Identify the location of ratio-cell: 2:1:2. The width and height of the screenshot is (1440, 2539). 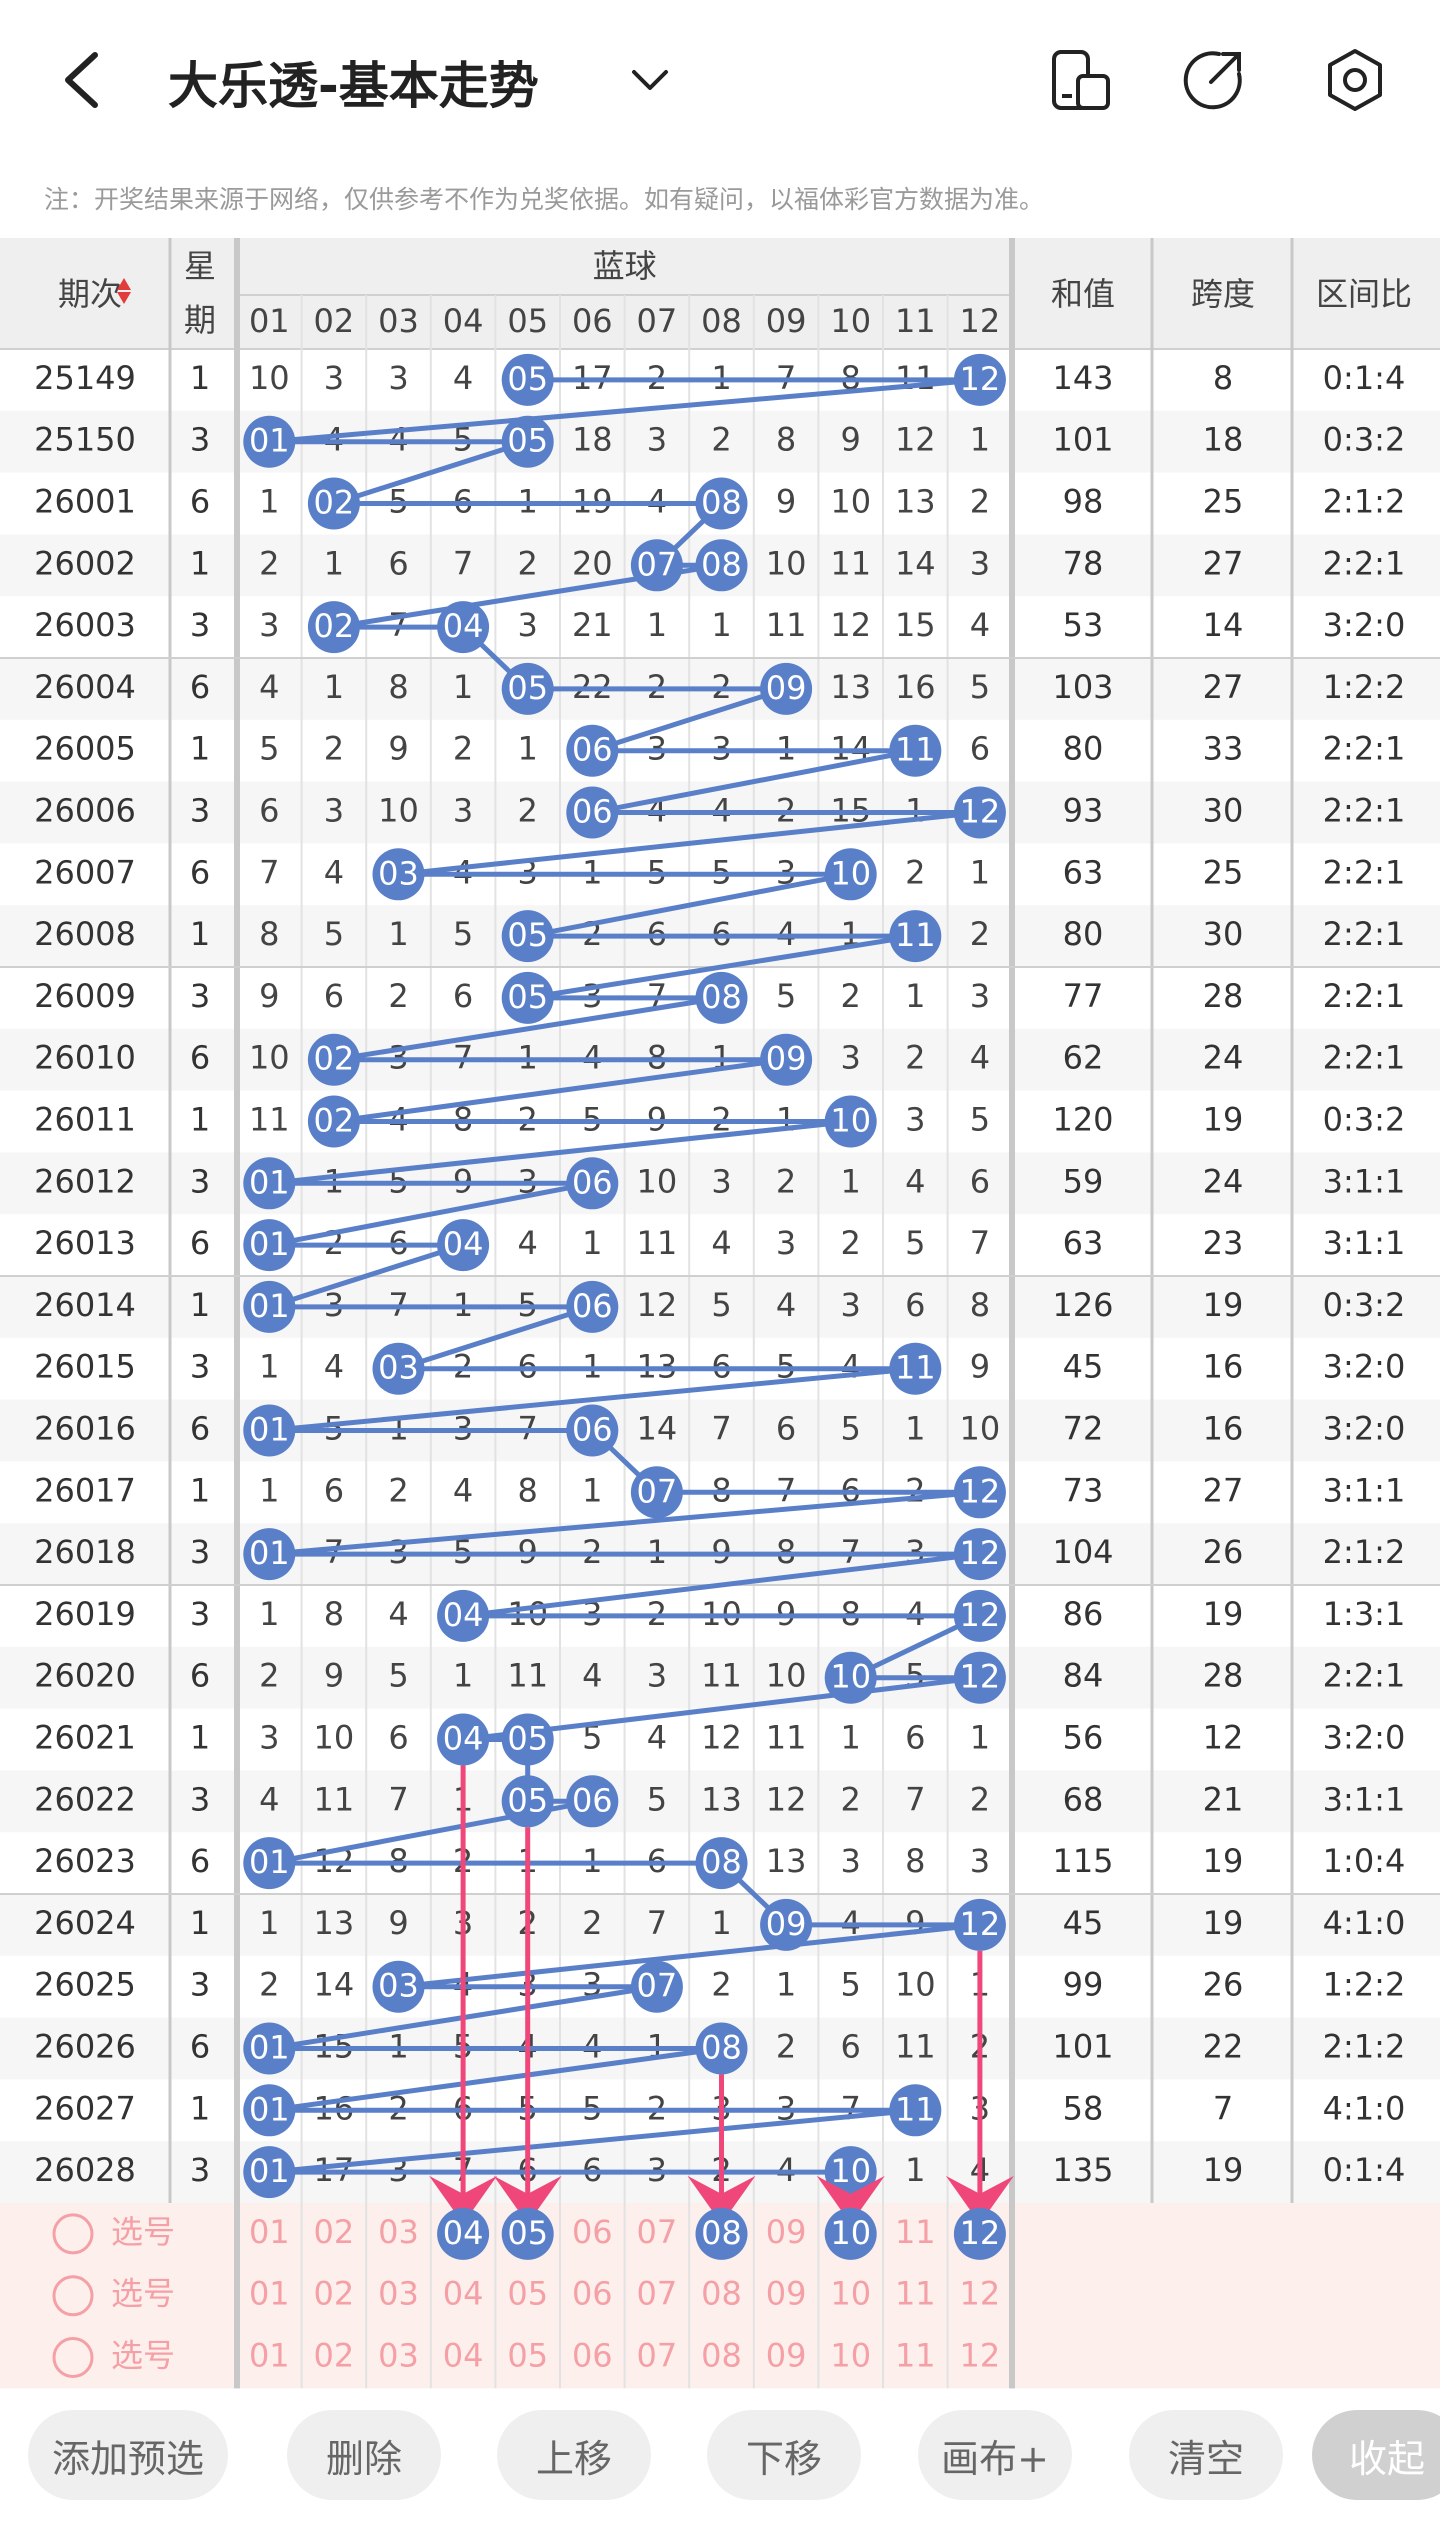
(1364, 502).